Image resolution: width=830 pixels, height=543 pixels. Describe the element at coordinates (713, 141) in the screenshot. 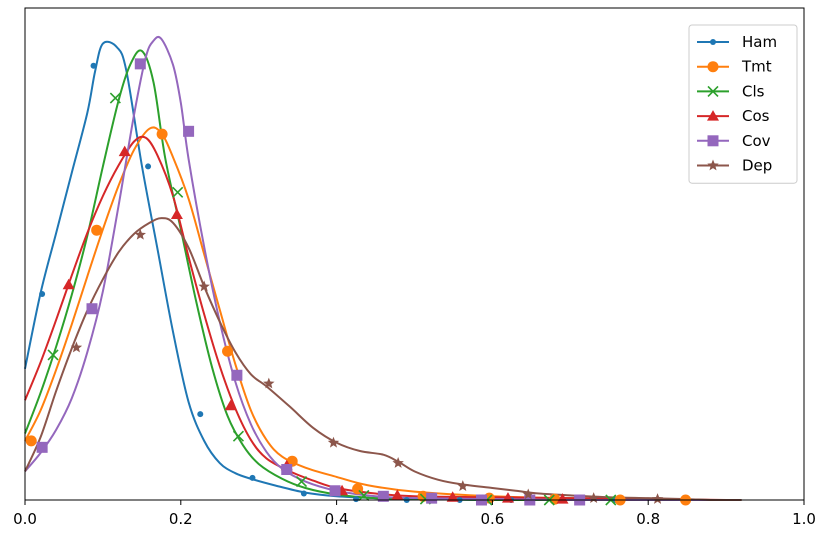

I see `legend-marker-cov` at that location.